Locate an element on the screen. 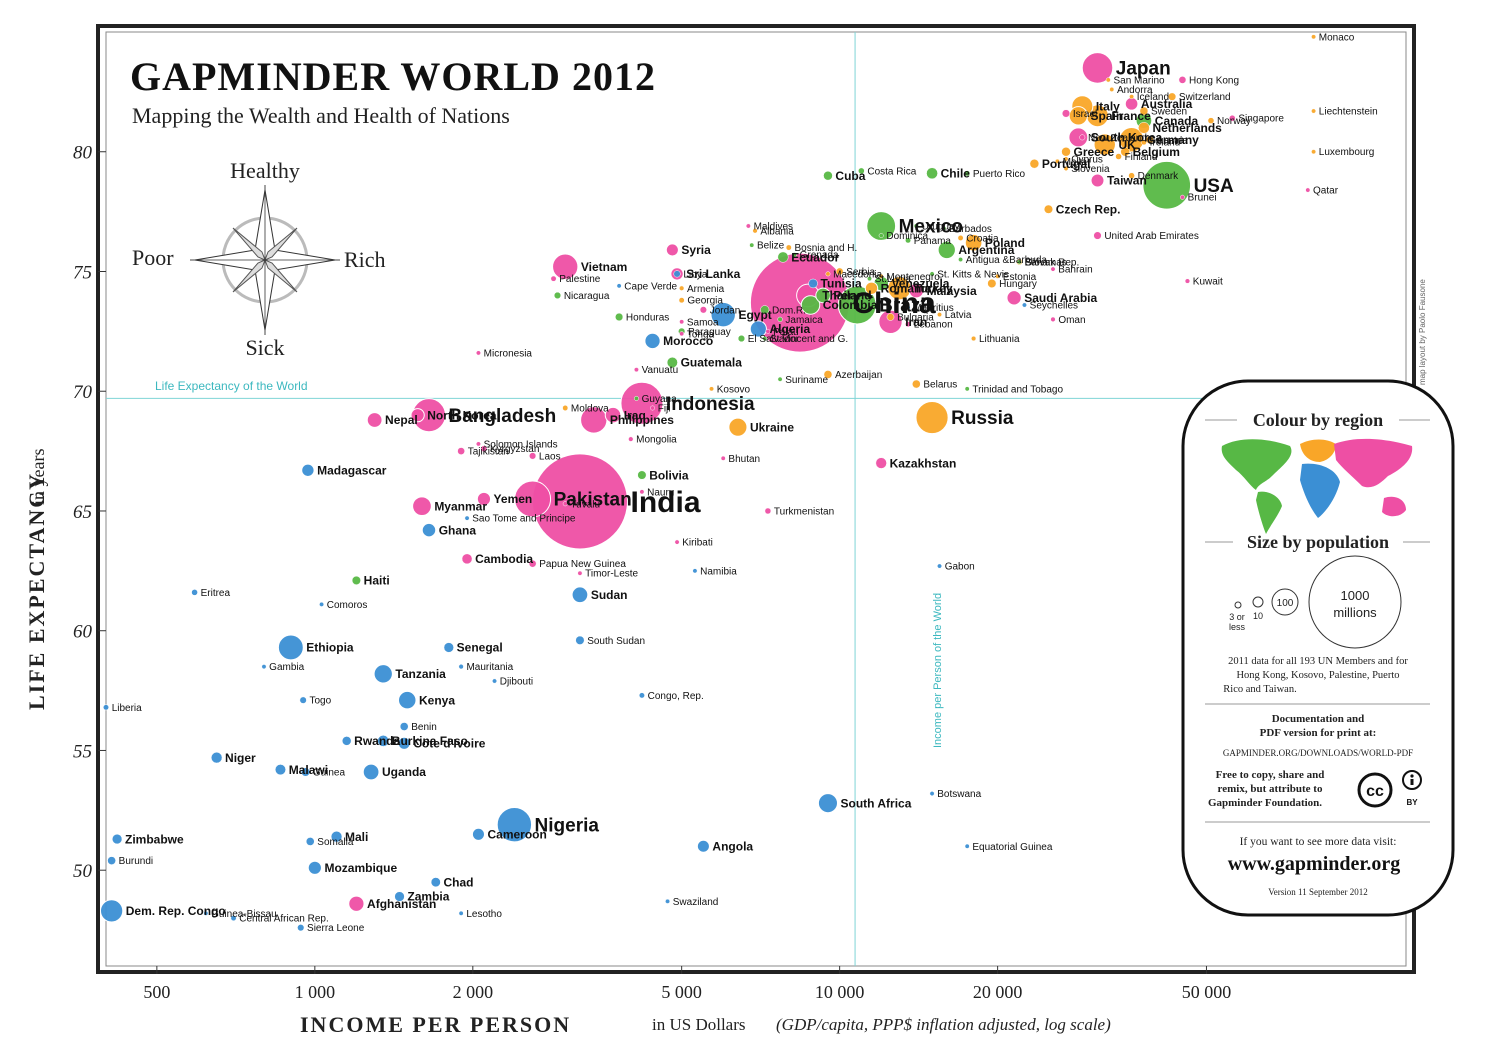 The height and width of the screenshot is (1059, 1500). bubble-macedonia is located at coordinates (828, 274).